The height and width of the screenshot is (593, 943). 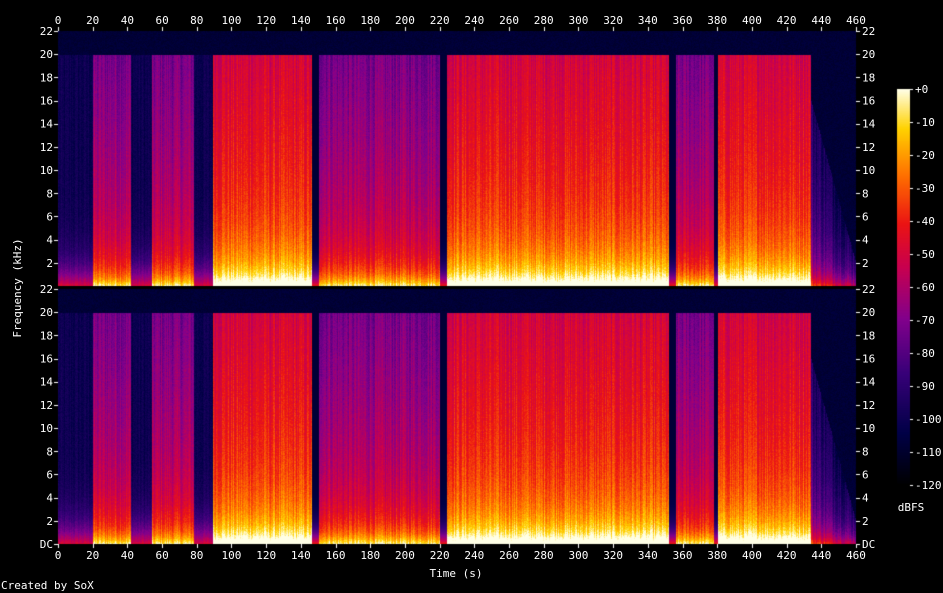 I want to click on colorbar-tick-label: +0, so click(x=921, y=89).